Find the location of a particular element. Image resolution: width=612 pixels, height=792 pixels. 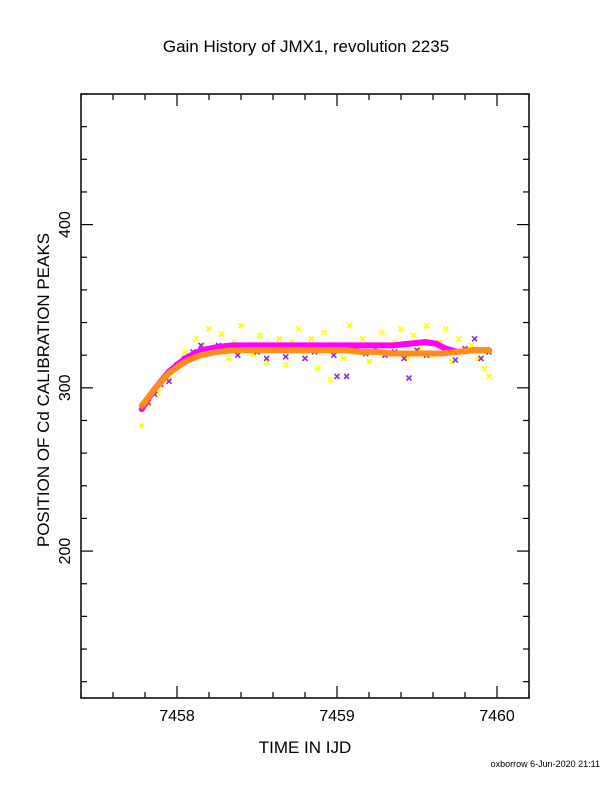

chart-title: Gain History of JMX1, revolution 2235 is located at coordinates (306, 46).